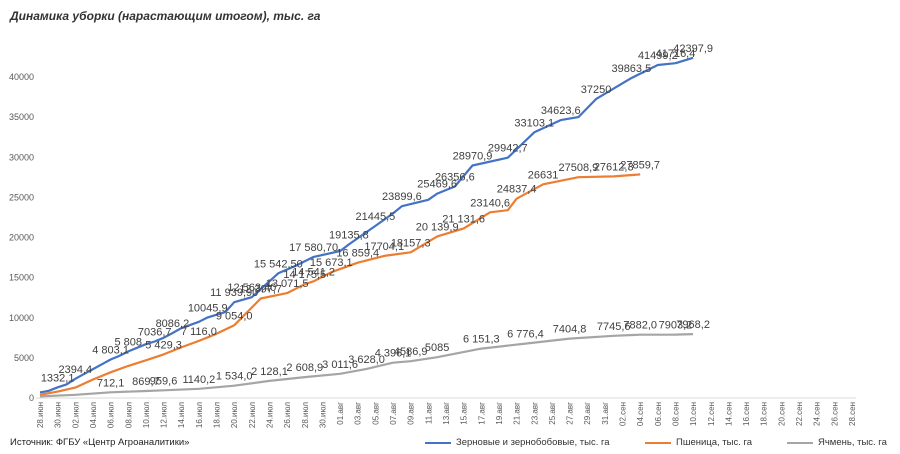 The width and height of the screenshot is (900, 454). Describe the element at coordinates (800, 442) in the screenshot. I see `legend-swatch-barley` at that location.